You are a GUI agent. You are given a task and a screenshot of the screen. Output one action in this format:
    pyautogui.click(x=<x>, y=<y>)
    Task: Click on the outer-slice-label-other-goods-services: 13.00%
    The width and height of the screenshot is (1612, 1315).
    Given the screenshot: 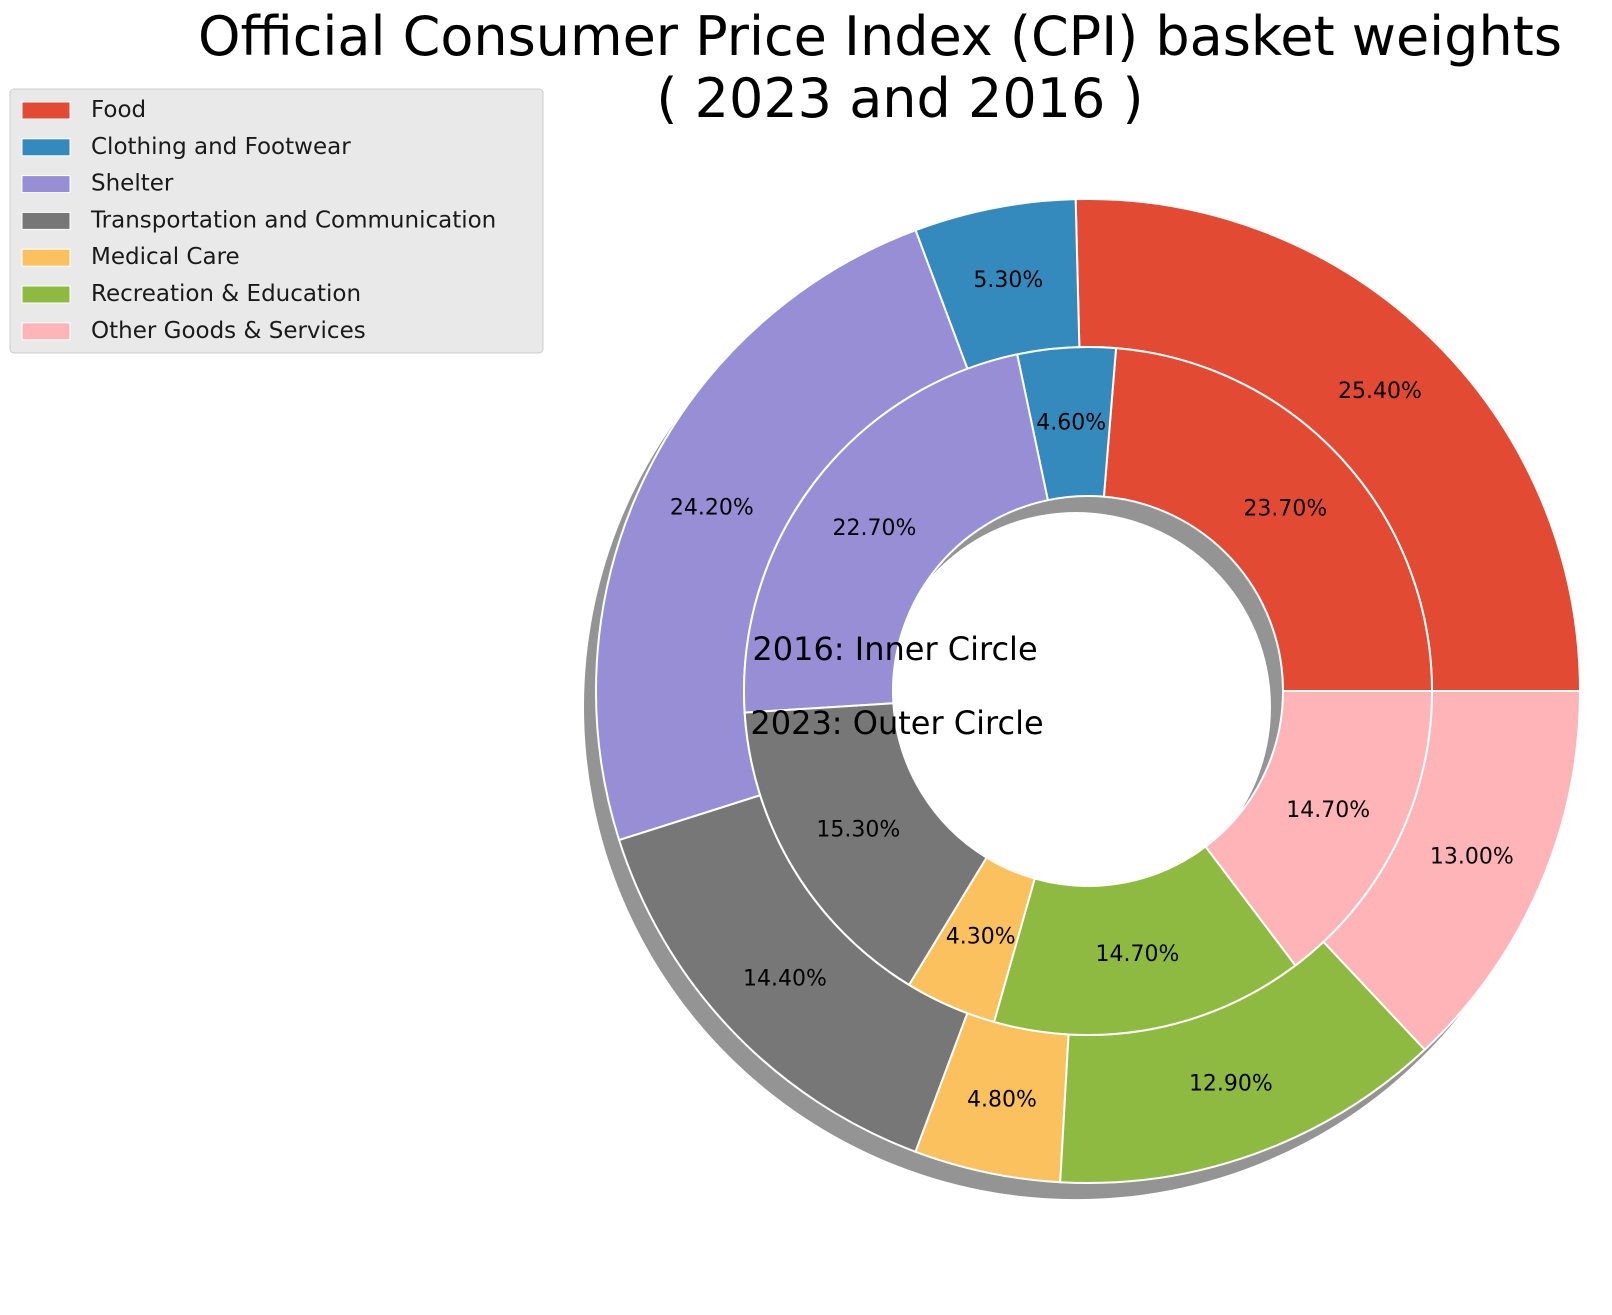 What is the action you would take?
    pyautogui.click(x=1472, y=857)
    